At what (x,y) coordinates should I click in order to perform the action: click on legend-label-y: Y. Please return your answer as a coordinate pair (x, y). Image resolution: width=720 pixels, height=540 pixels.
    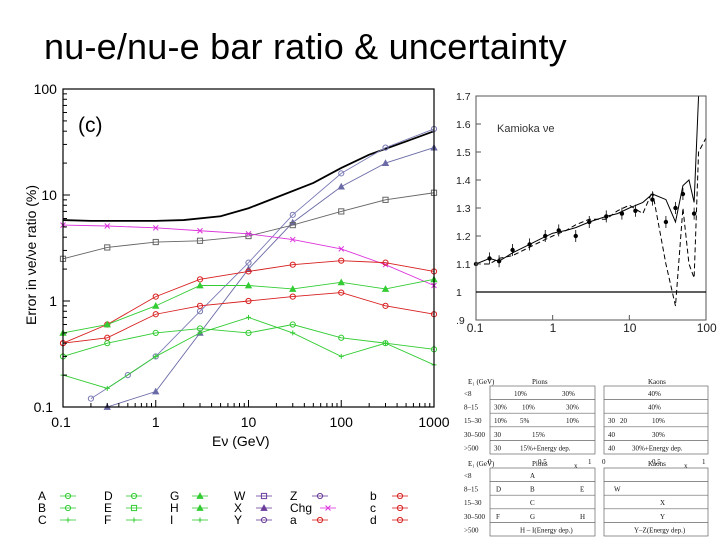
    Looking at the image, I should click on (238, 520).